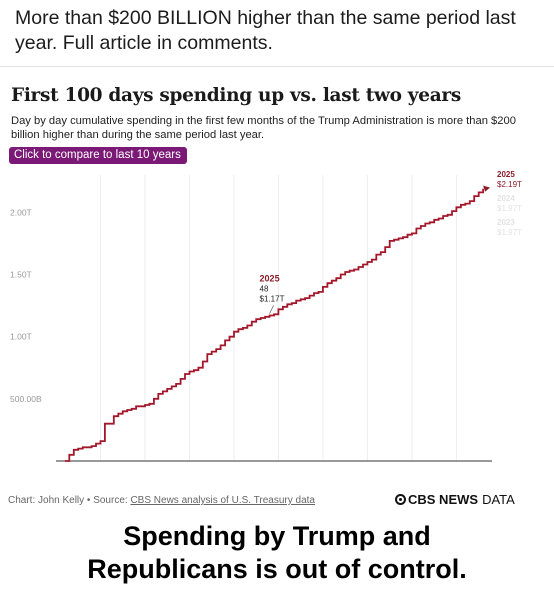  I want to click on annotation-year-label: 2025, so click(270, 279).